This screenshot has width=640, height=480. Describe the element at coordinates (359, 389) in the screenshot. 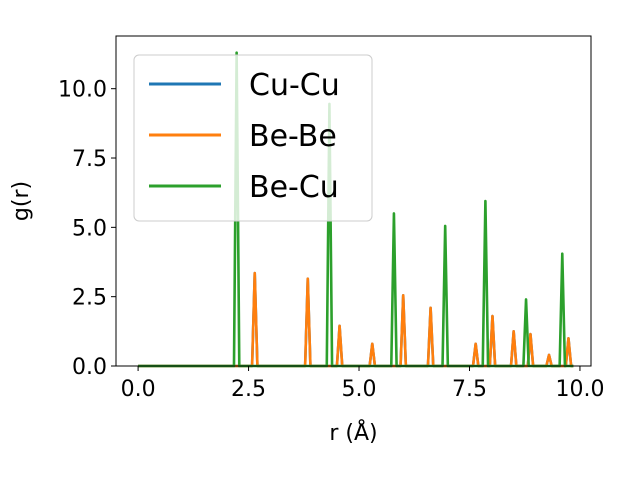

I see `x-tick-label: 5.0` at that location.